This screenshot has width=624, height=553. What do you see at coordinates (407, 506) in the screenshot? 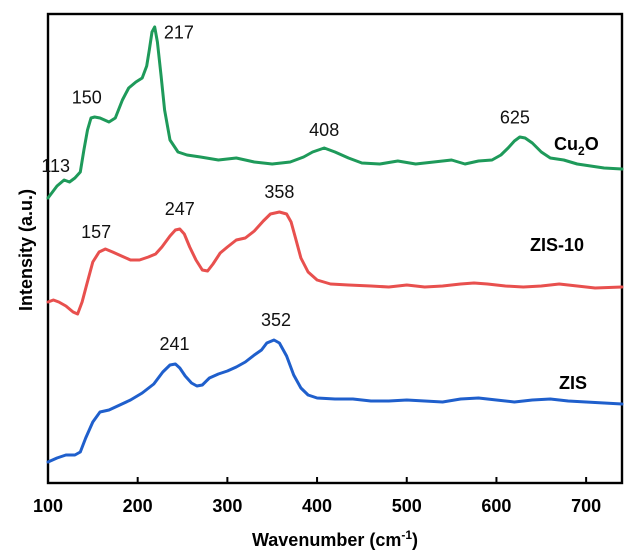
I see `x-tick-label: 500` at bounding box center [407, 506].